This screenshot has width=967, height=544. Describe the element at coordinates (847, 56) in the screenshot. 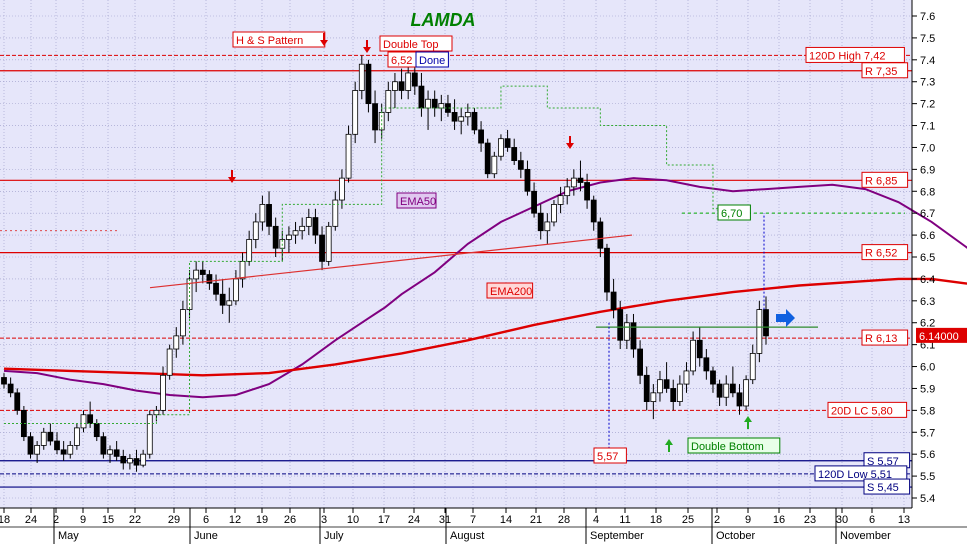

I see `level-label: 120D High 7,42` at that location.